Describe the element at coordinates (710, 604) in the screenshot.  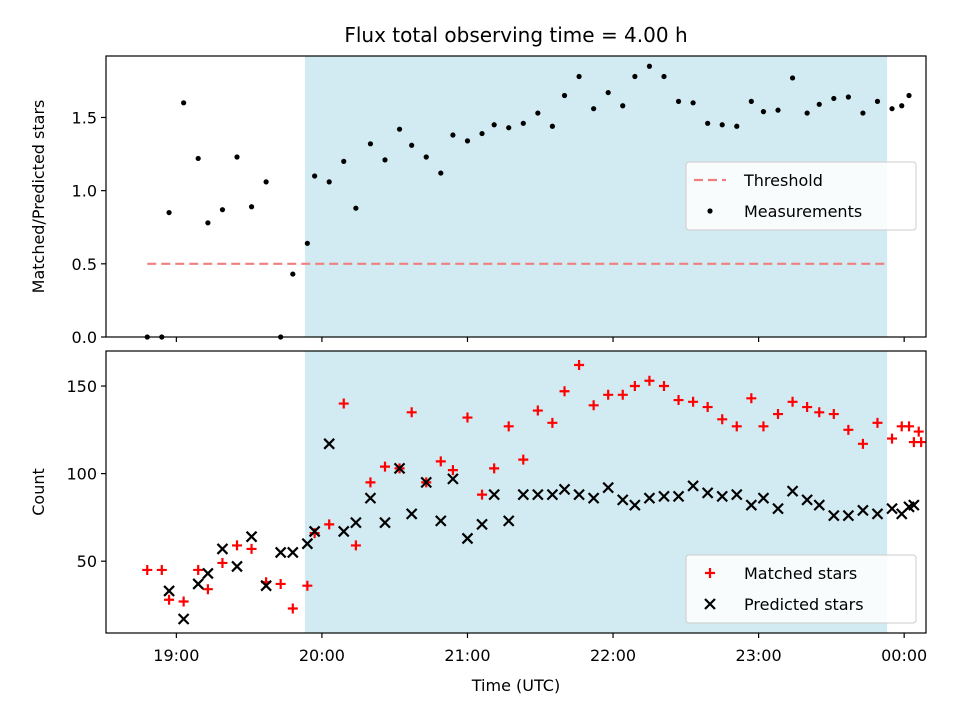
I see `legend-swatch-predicted` at that location.